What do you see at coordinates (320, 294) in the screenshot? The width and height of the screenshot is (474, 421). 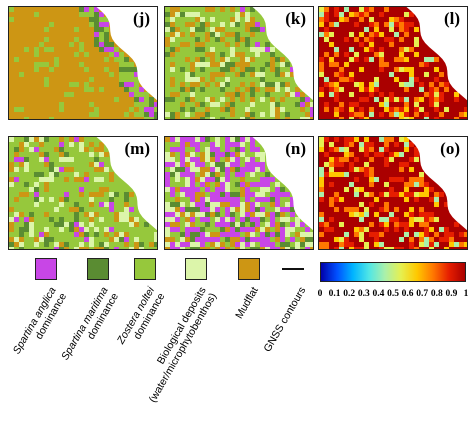 I see `colorbar-tick-label: 0` at bounding box center [320, 294].